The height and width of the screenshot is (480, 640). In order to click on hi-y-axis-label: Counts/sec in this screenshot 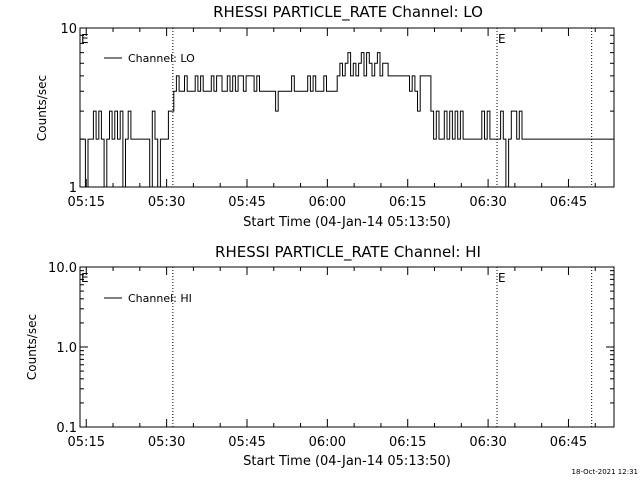, I will do `click(32, 347)`.